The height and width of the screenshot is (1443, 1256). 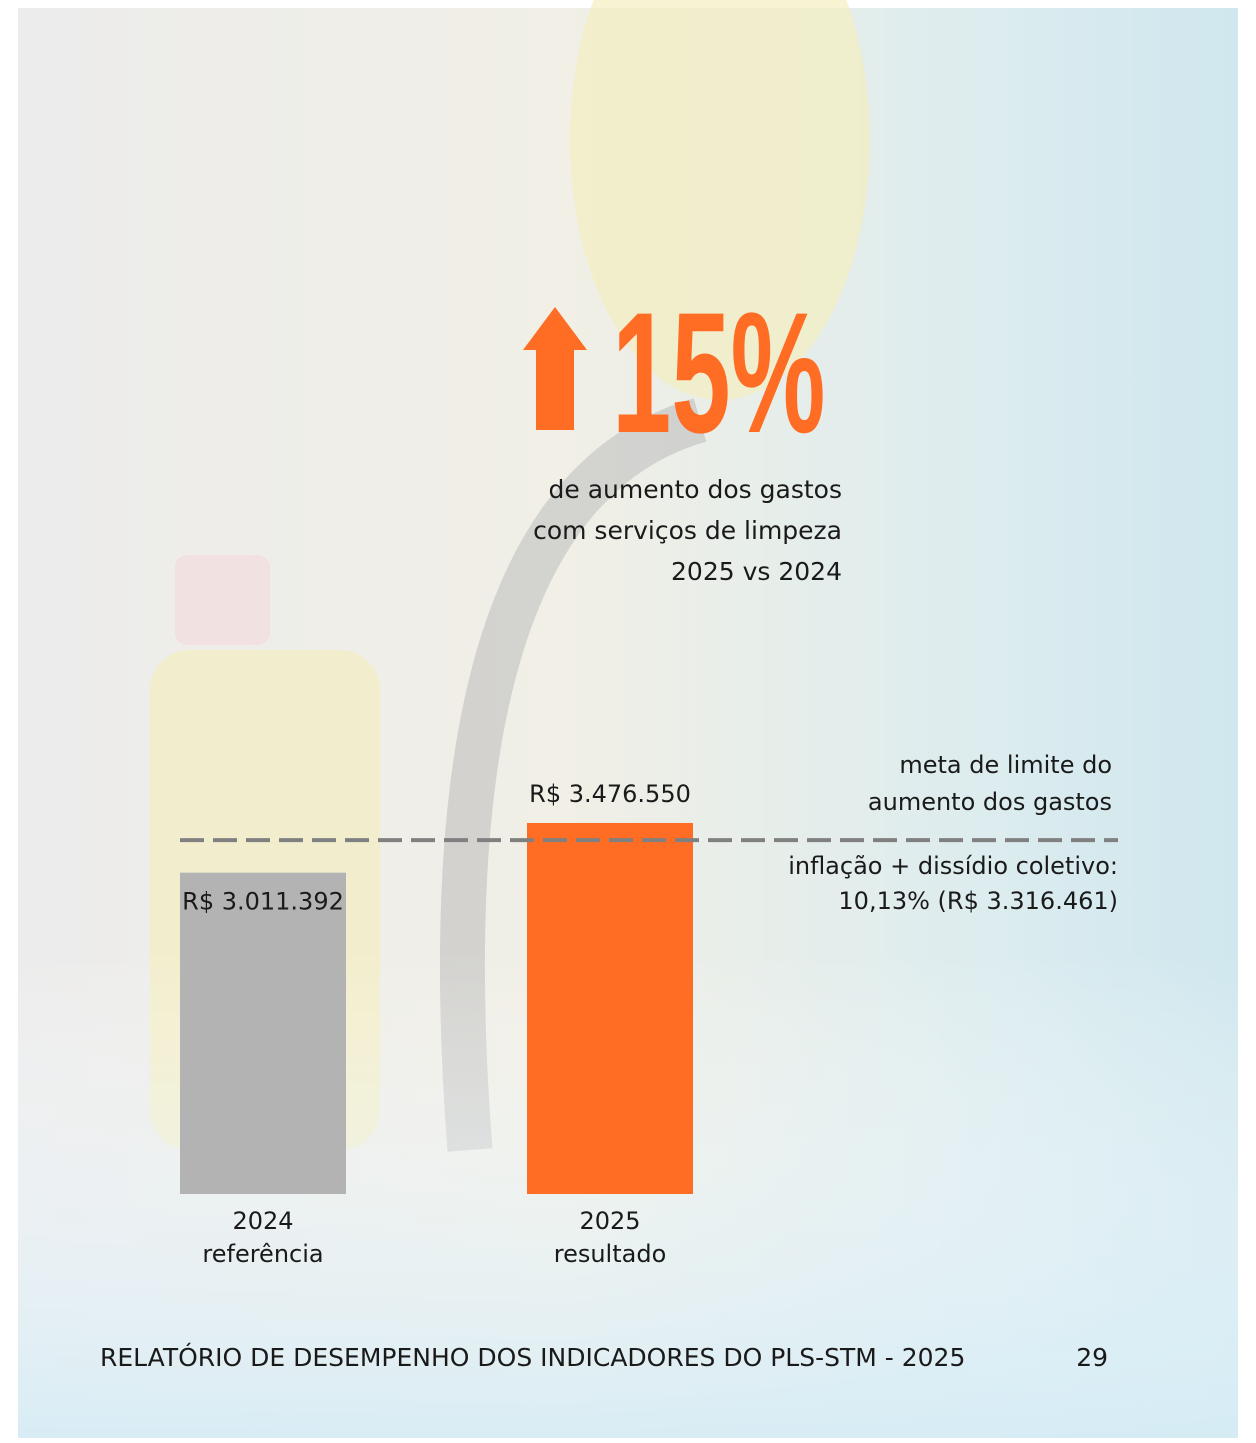 I want to click on value-label: R$ 3.476.550, so click(x=610, y=794).